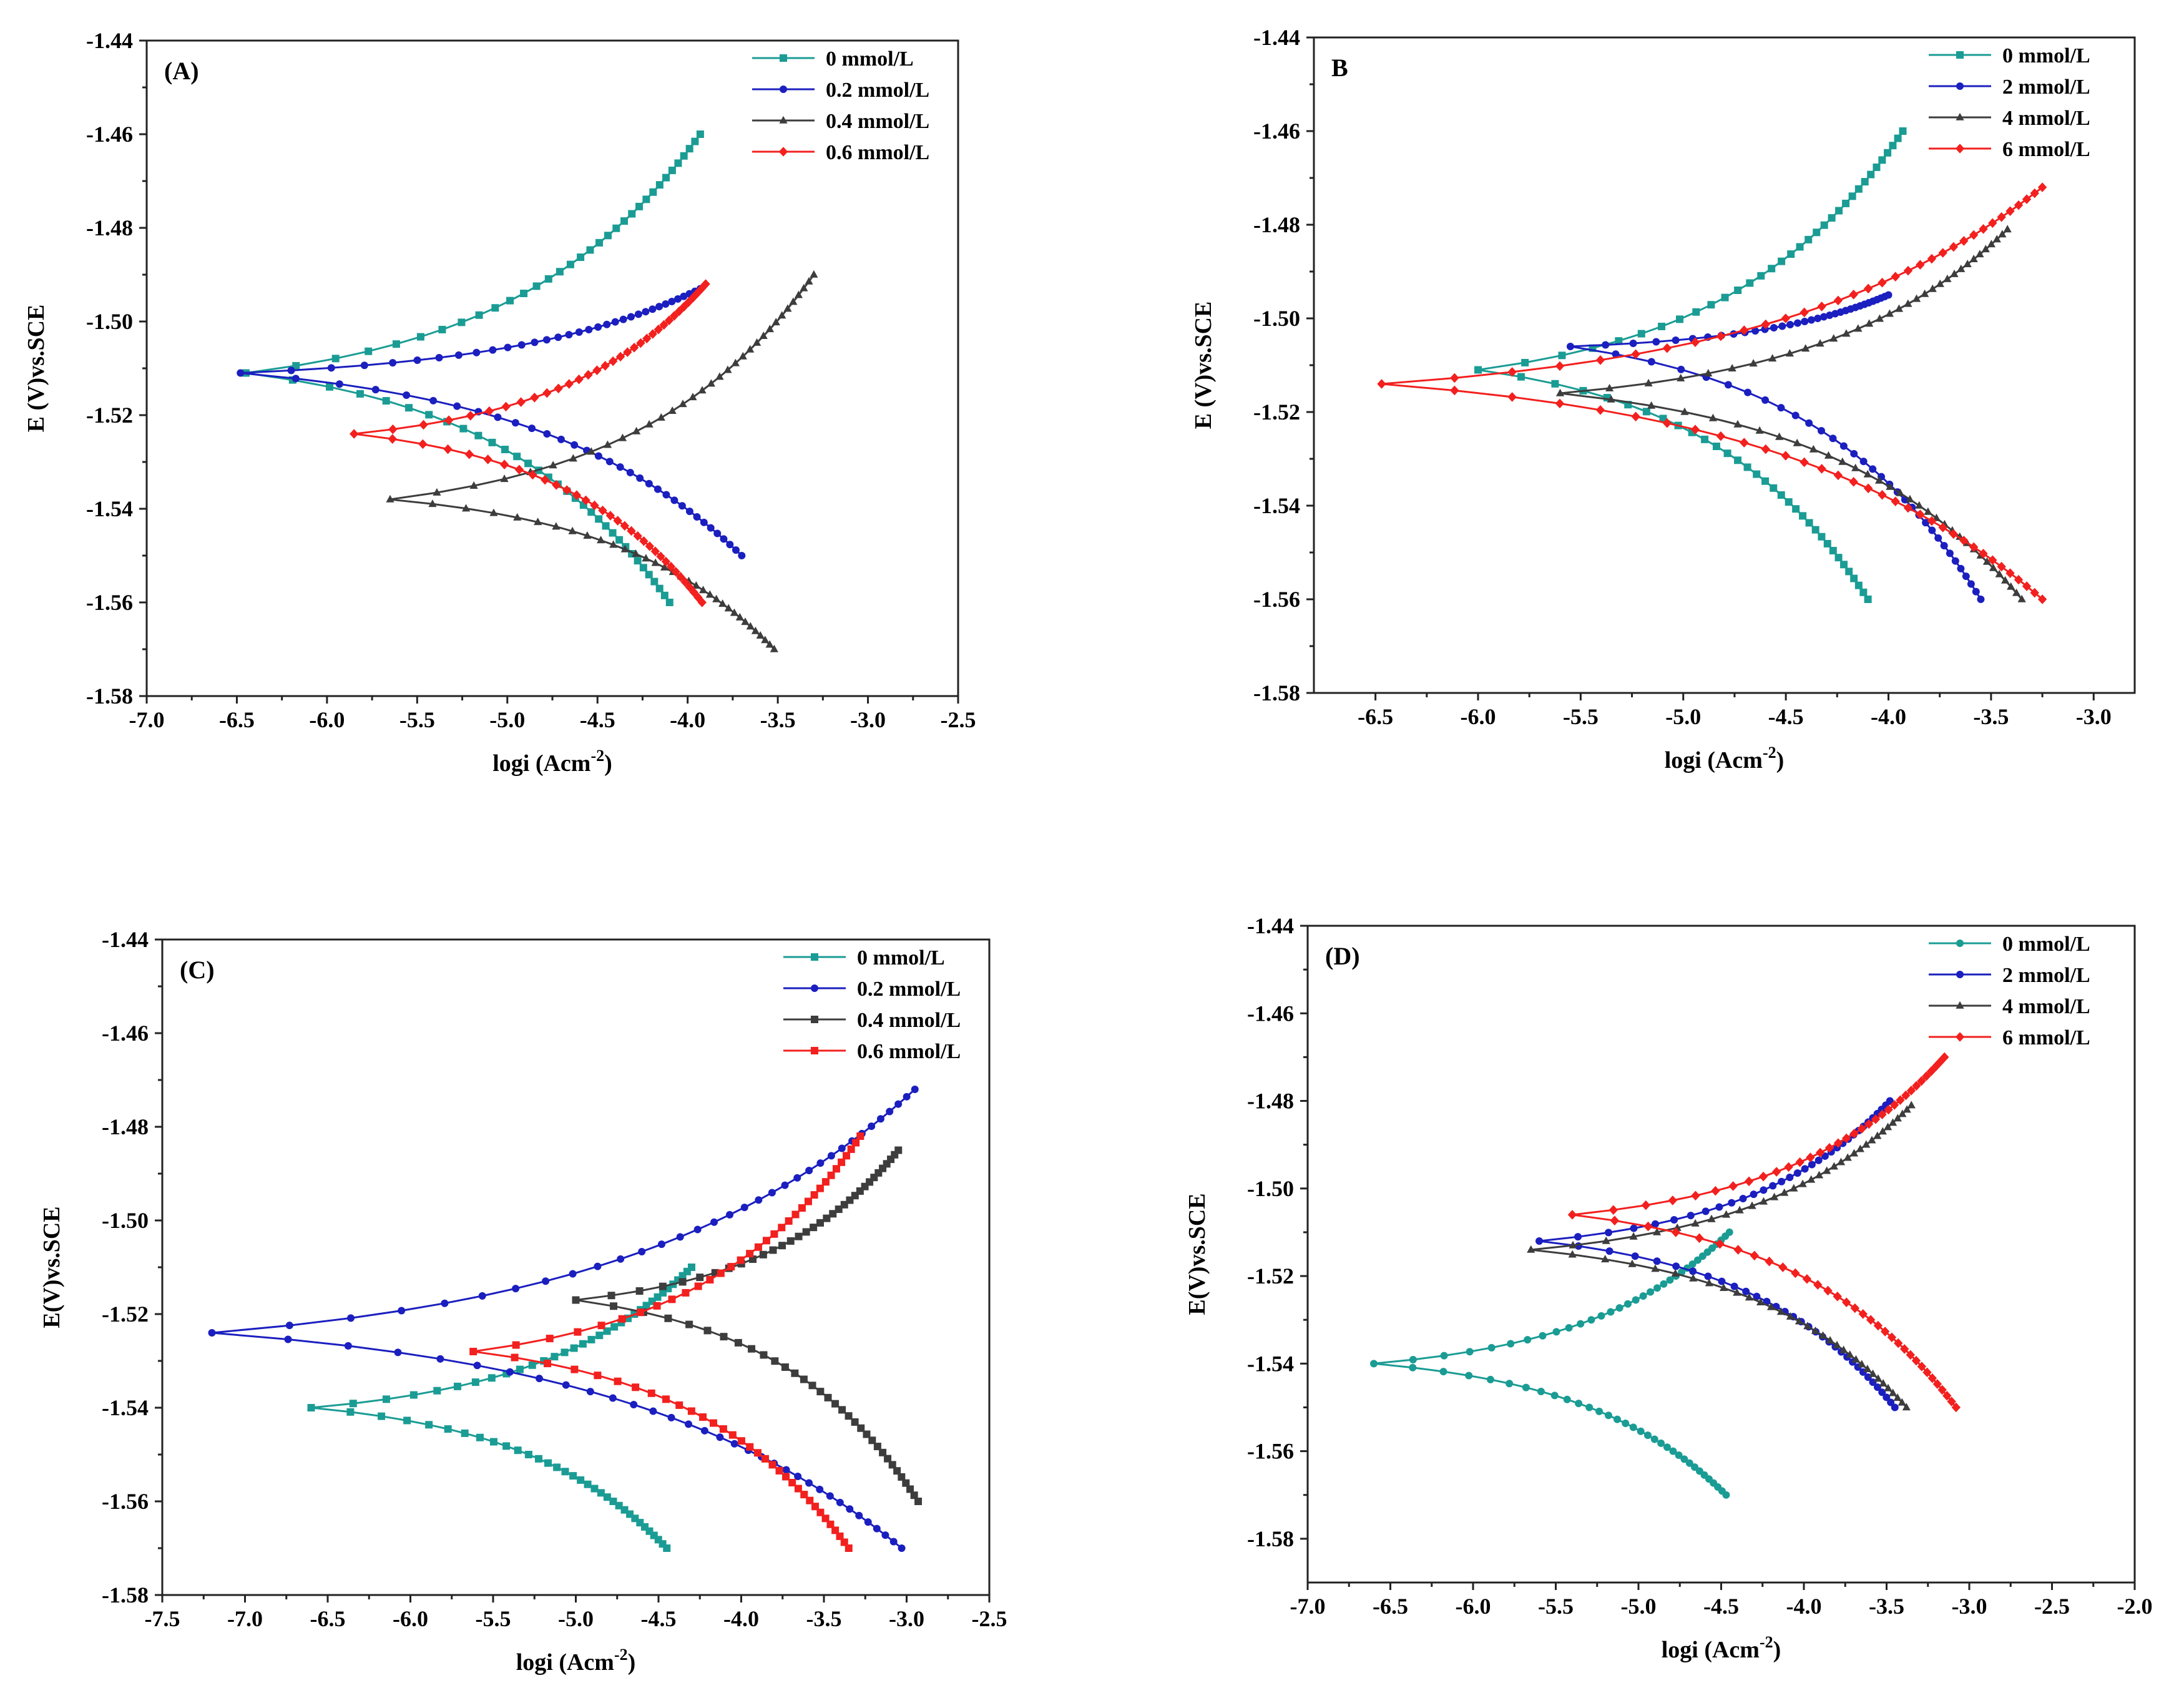 This screenshot has width=2184, height=1703. What do you see at coordinates (1777, 1650) in the screenshot?
I see `x-axis-title-end: )` at bounding box center [1777, 1650].